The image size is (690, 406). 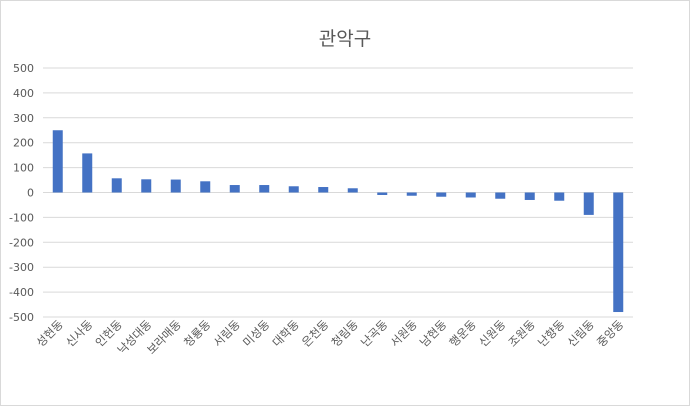 I want to click on x-category-label: 행운동, so click(x=463, y=333).